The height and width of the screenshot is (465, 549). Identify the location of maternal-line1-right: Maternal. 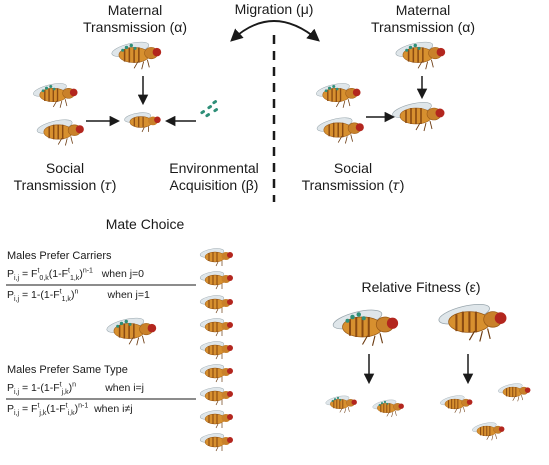
(423, 10).